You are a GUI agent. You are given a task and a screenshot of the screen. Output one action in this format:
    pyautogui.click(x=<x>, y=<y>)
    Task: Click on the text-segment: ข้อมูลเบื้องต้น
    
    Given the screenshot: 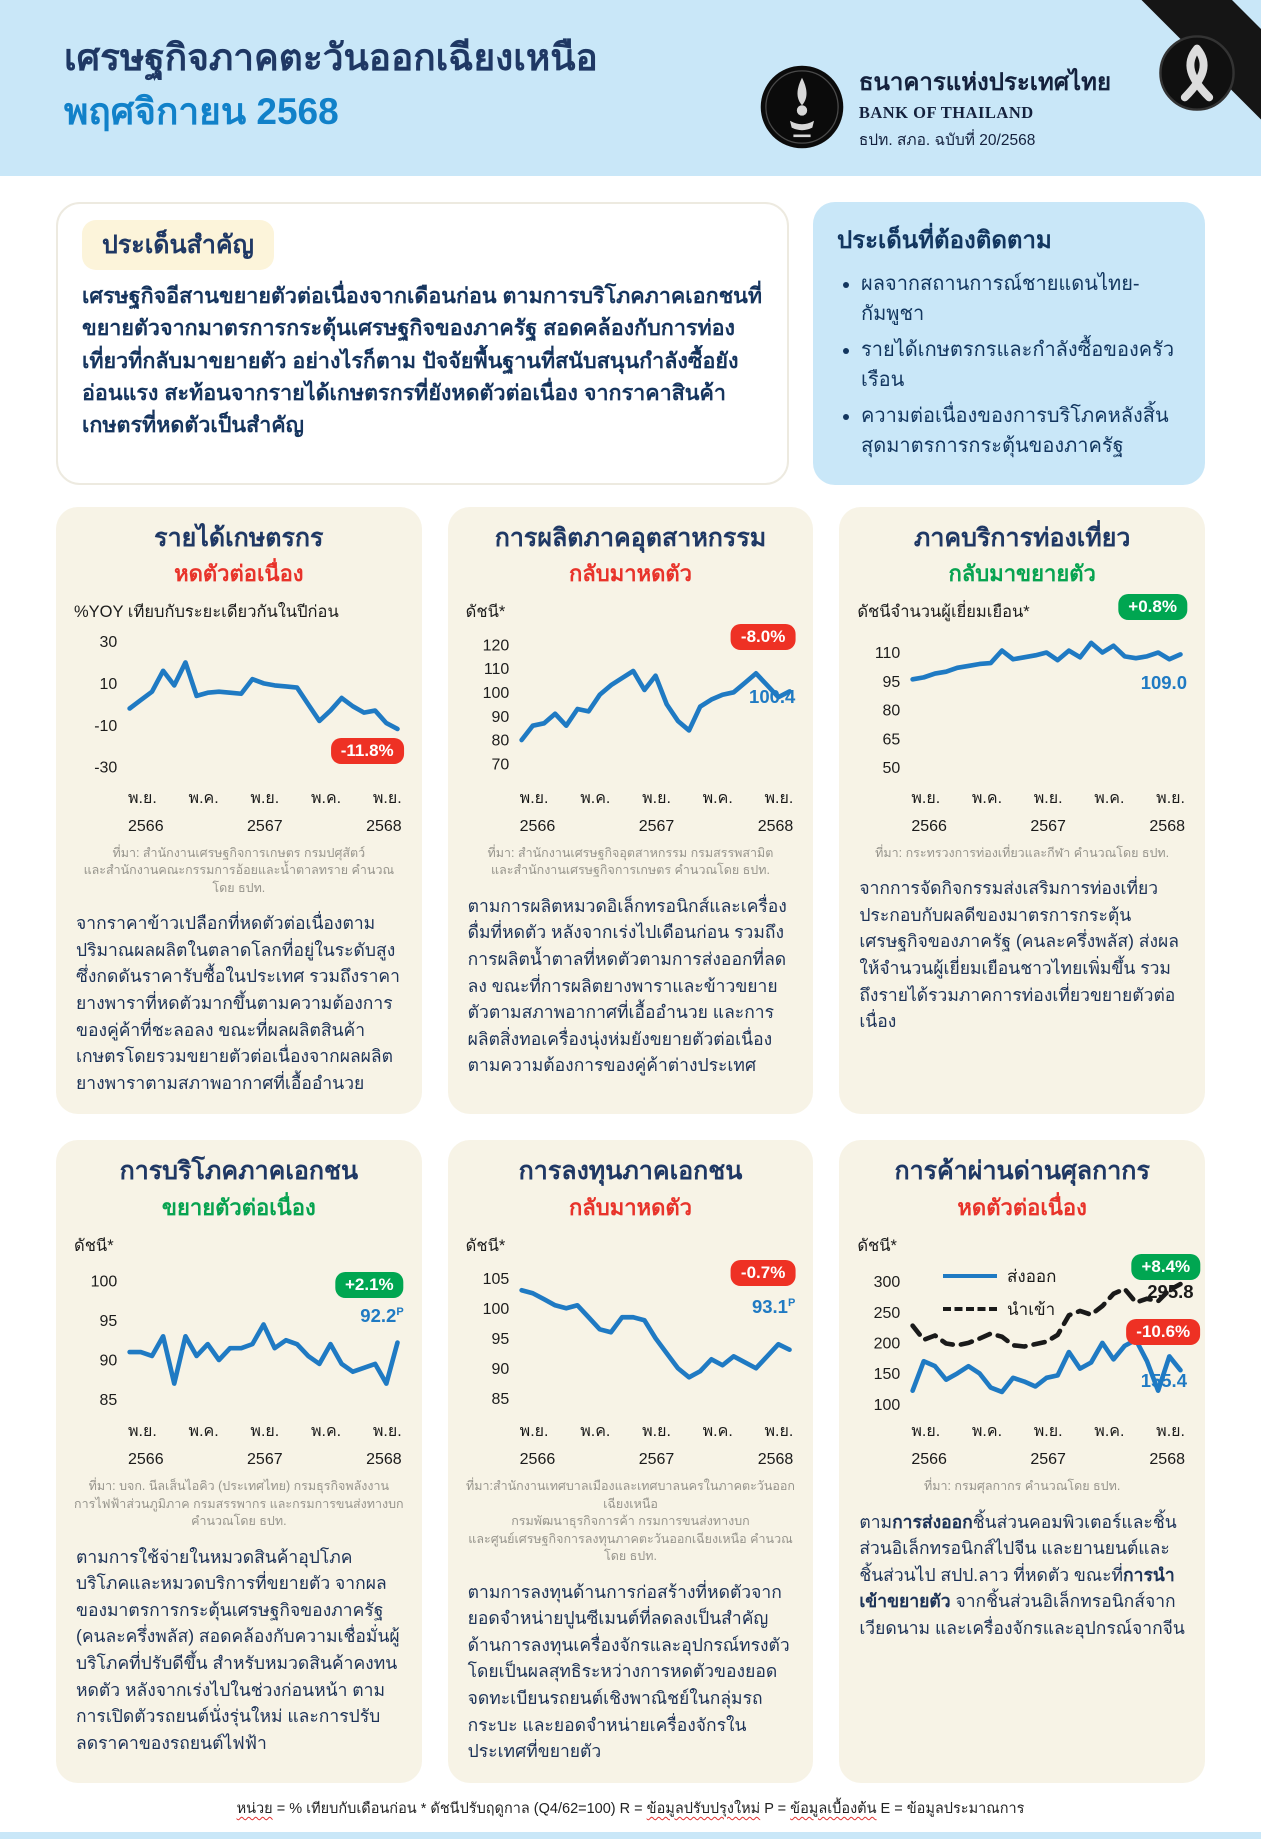 What is the action you would take?
    pyautogui.click(x=833, y=1808)
    